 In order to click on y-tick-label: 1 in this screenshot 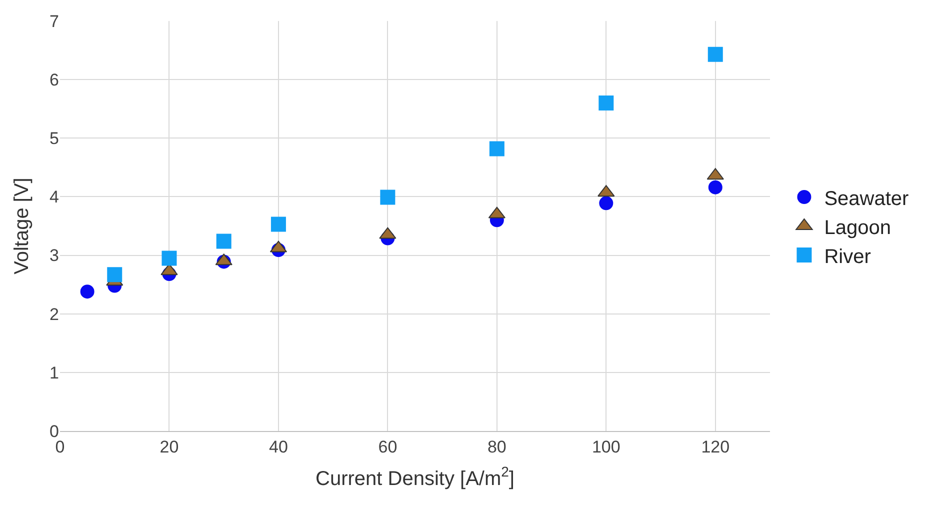, I will do `click(54, 372)`.